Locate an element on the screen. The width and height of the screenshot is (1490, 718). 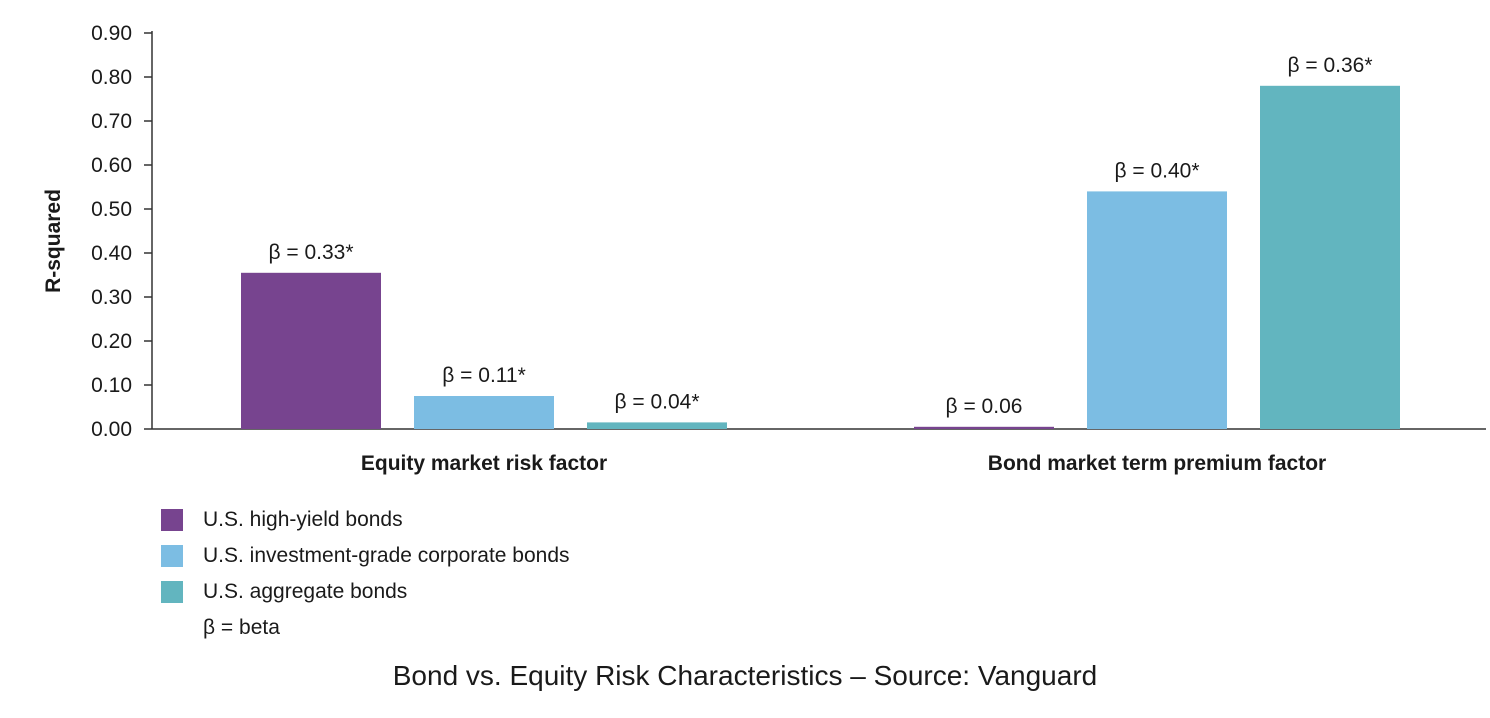
legend-item-investment-grade: U.S. investment-grade corporate bonds is located at coordinates (365, 556).